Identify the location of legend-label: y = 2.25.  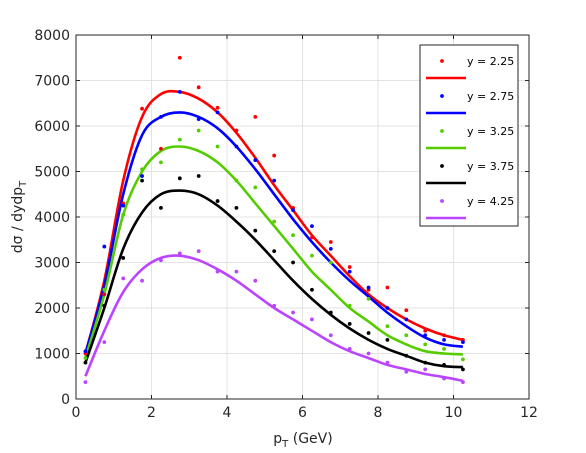
(490, 61).